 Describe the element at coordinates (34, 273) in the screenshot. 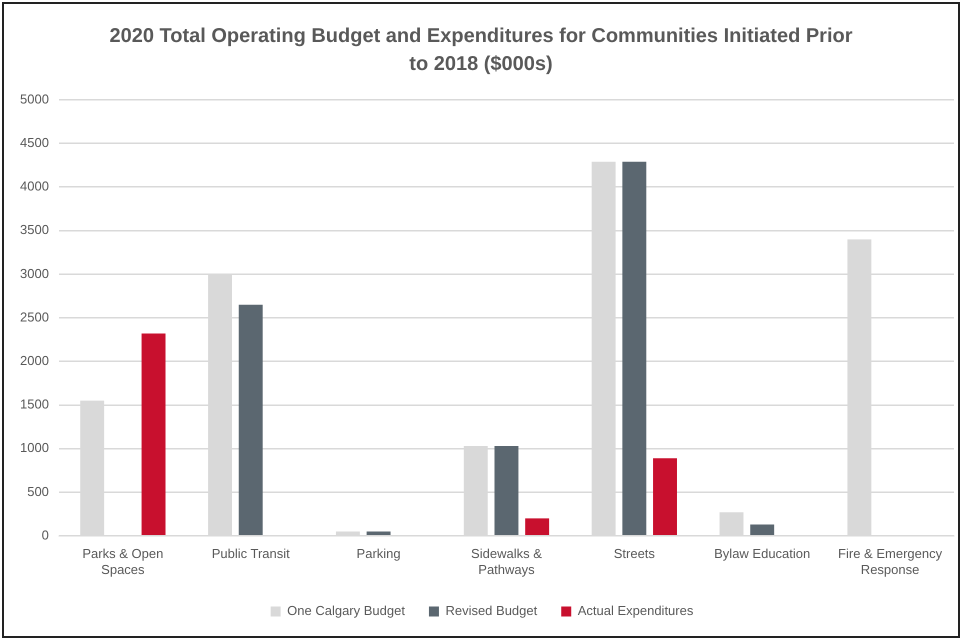

I see `y-tick-label: 3000` at that location.